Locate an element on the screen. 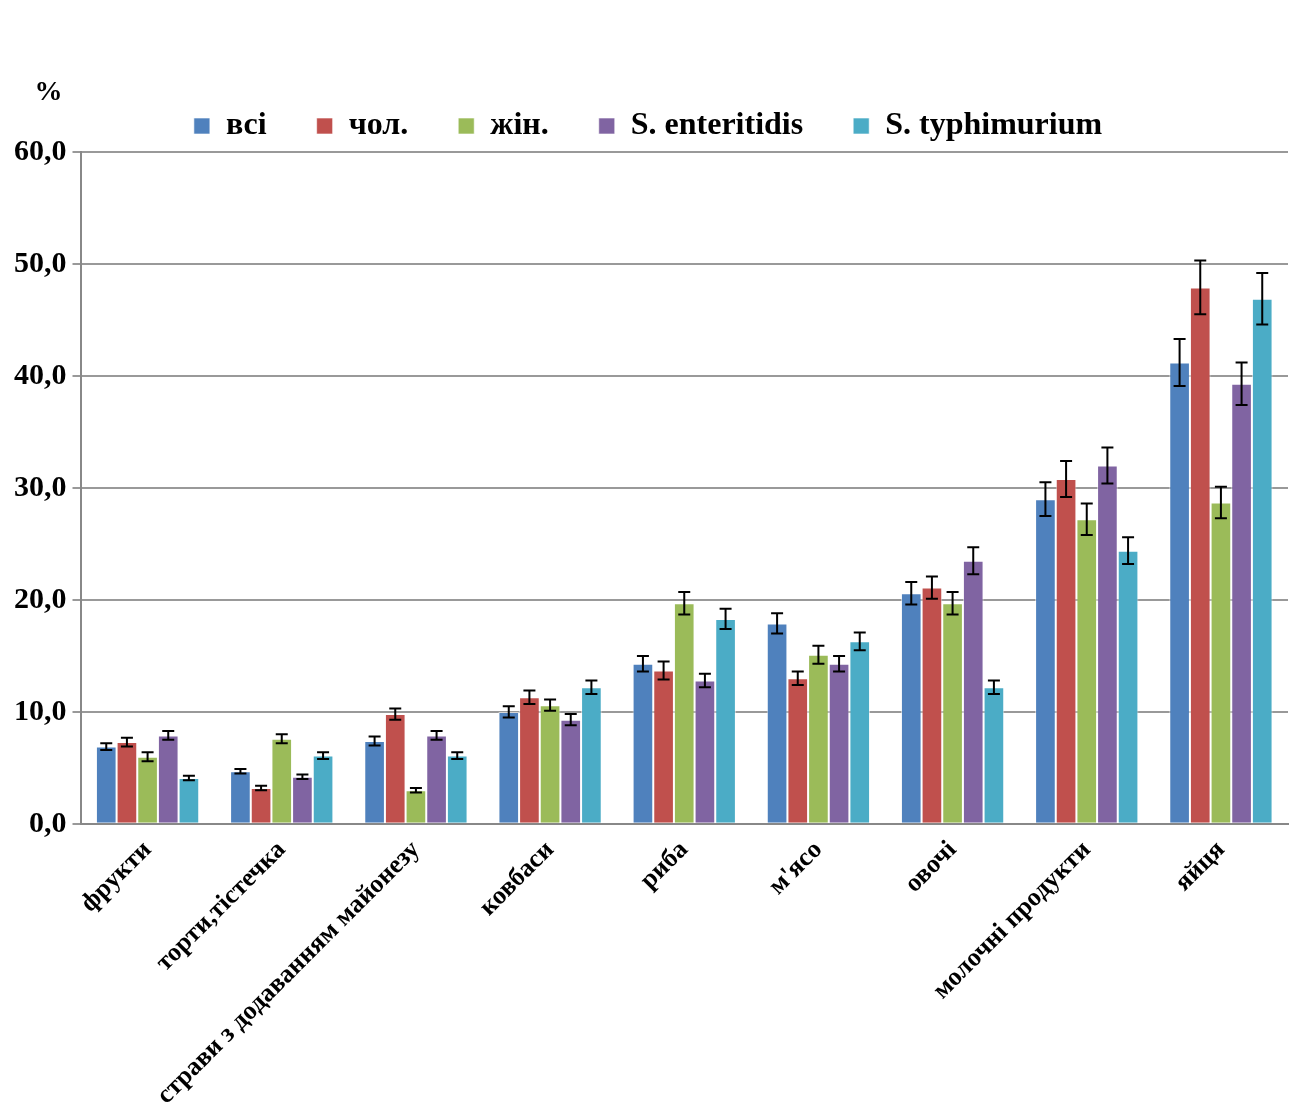 The width and height of the screenshot is (1292, 1118). y-tick-label: 40,0 is located at coordinates (40, 373).